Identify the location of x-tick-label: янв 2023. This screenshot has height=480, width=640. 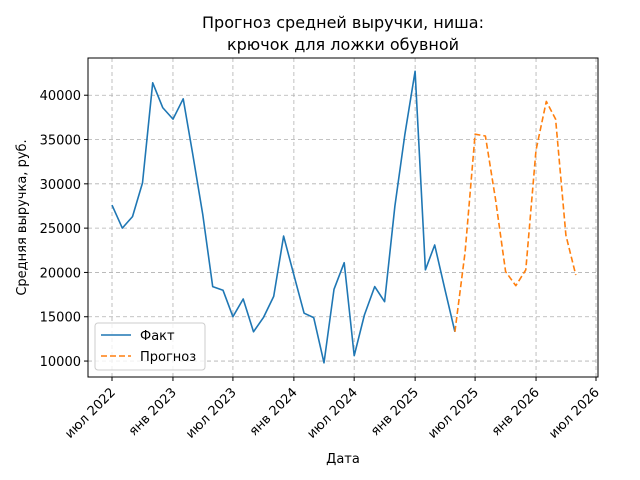
(153, 412).